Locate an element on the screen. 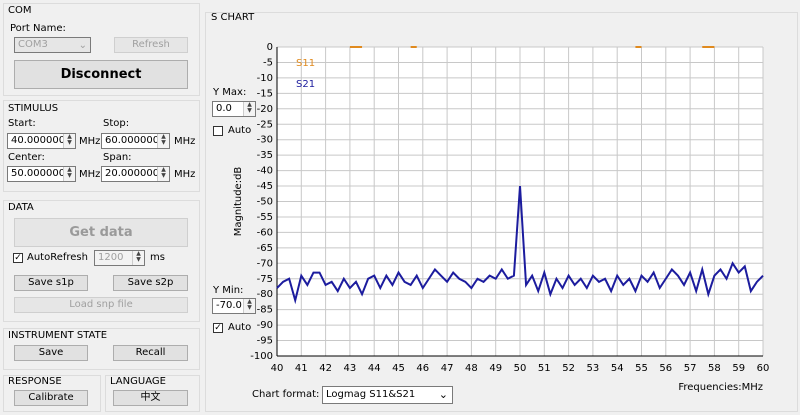 Image resolution: width=800 pixels, height=415 pixels. x-tick-label: 50 is located at coordinates (520, 368).